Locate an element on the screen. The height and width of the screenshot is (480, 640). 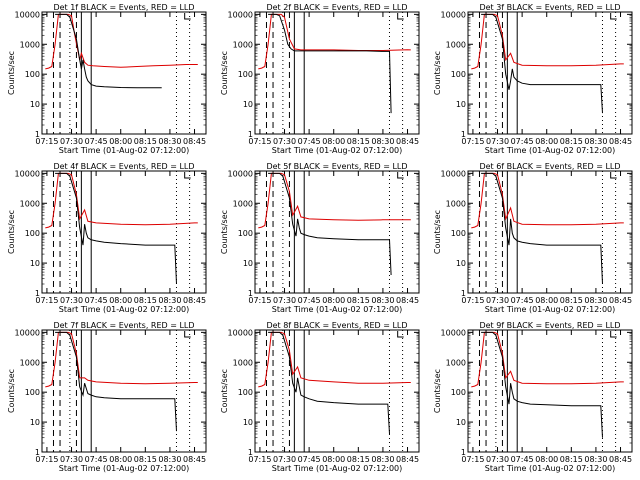
panel-title: Det 3f BLACK = Events, RED = LLD is located at coordinates (549, 7).